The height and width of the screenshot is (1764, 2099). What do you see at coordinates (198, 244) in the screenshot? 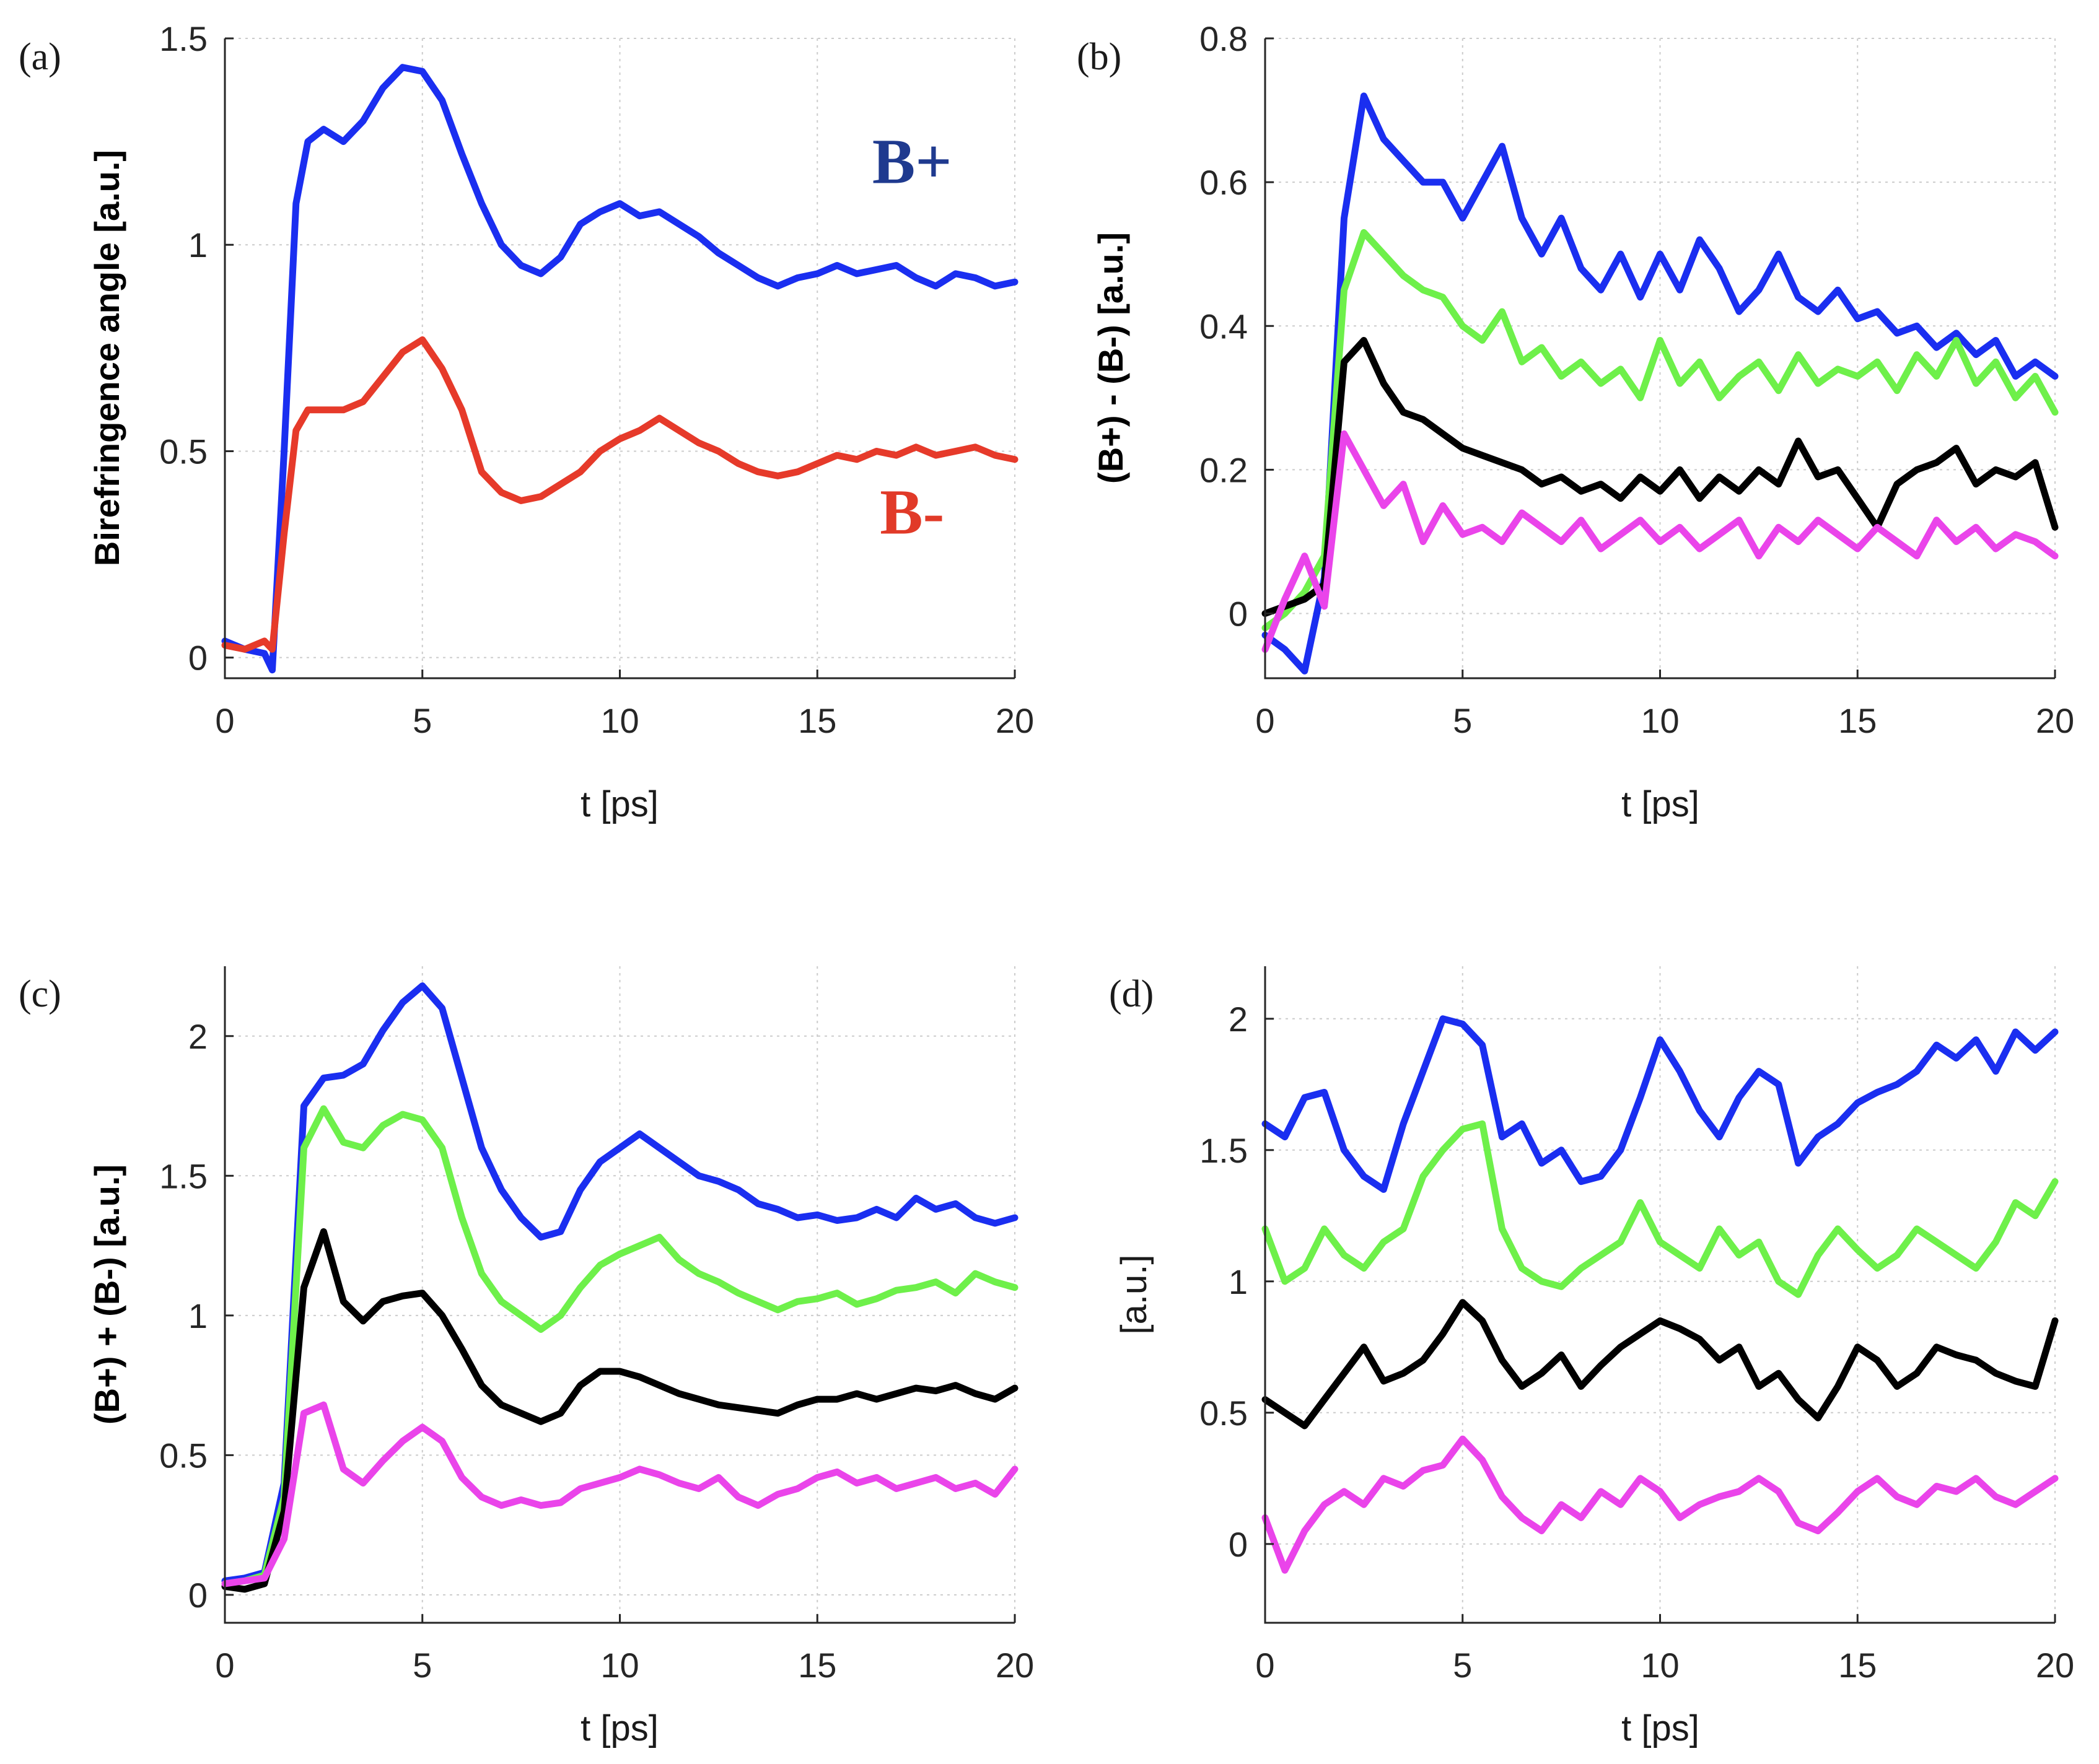
I see `panel-a-ytick-label: 1` at bounding box center [198, 244].